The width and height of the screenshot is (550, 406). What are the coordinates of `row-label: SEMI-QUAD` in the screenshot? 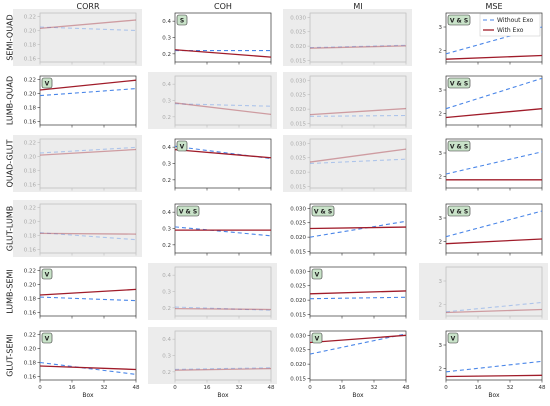 It's located at (10, 37).